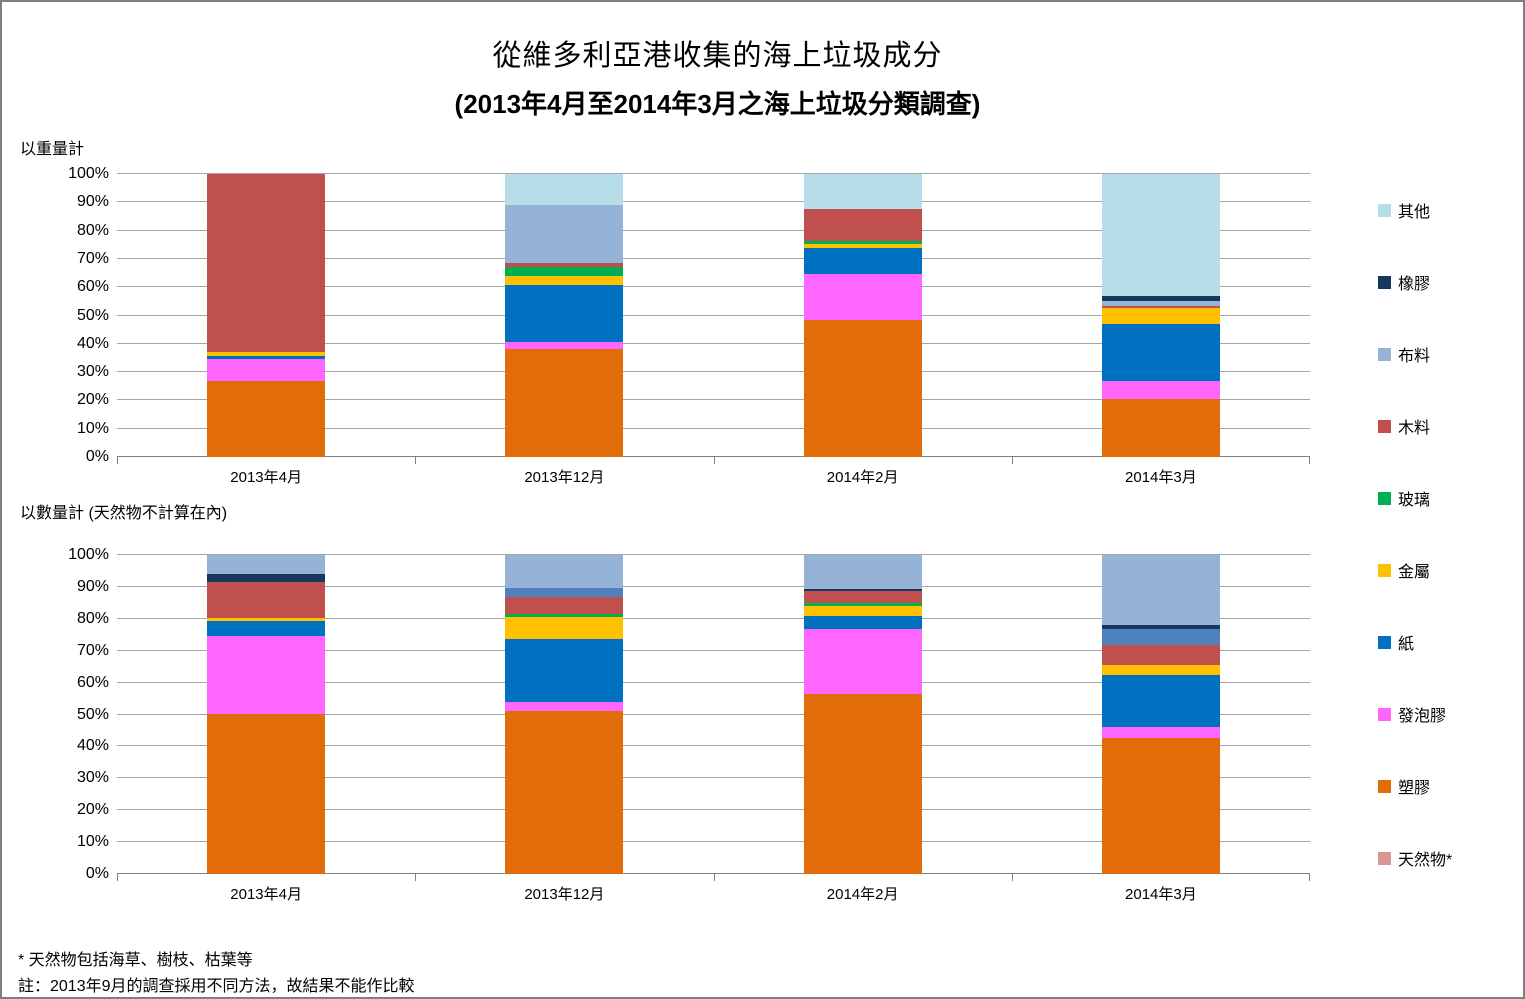 The width and height of the screenshot is (1525, 999). Describe the element at coordinates (1414, 788) in the screenshot. I see `legend-label: 塑膠` at that location.